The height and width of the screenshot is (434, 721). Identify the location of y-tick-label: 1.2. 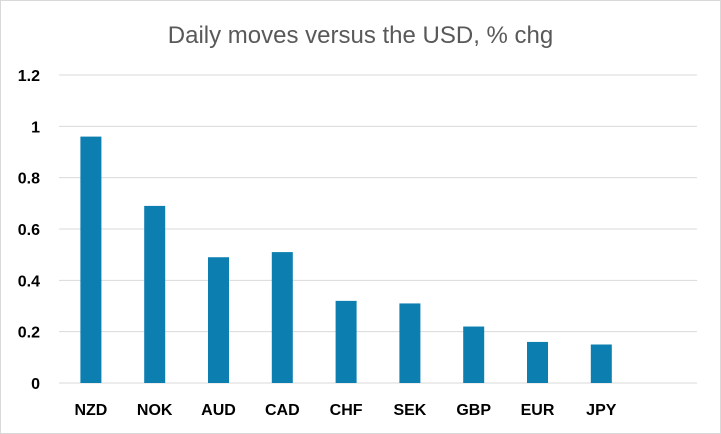
(29, 76).